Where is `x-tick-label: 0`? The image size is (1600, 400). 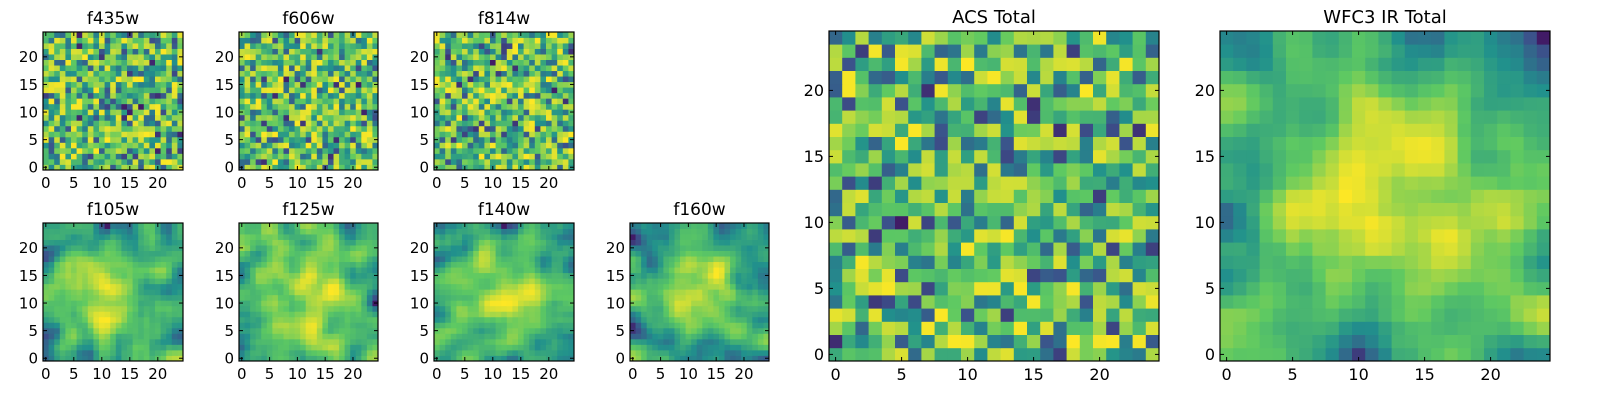
x-tick-label: 0 is located at coordinates (437, 183).